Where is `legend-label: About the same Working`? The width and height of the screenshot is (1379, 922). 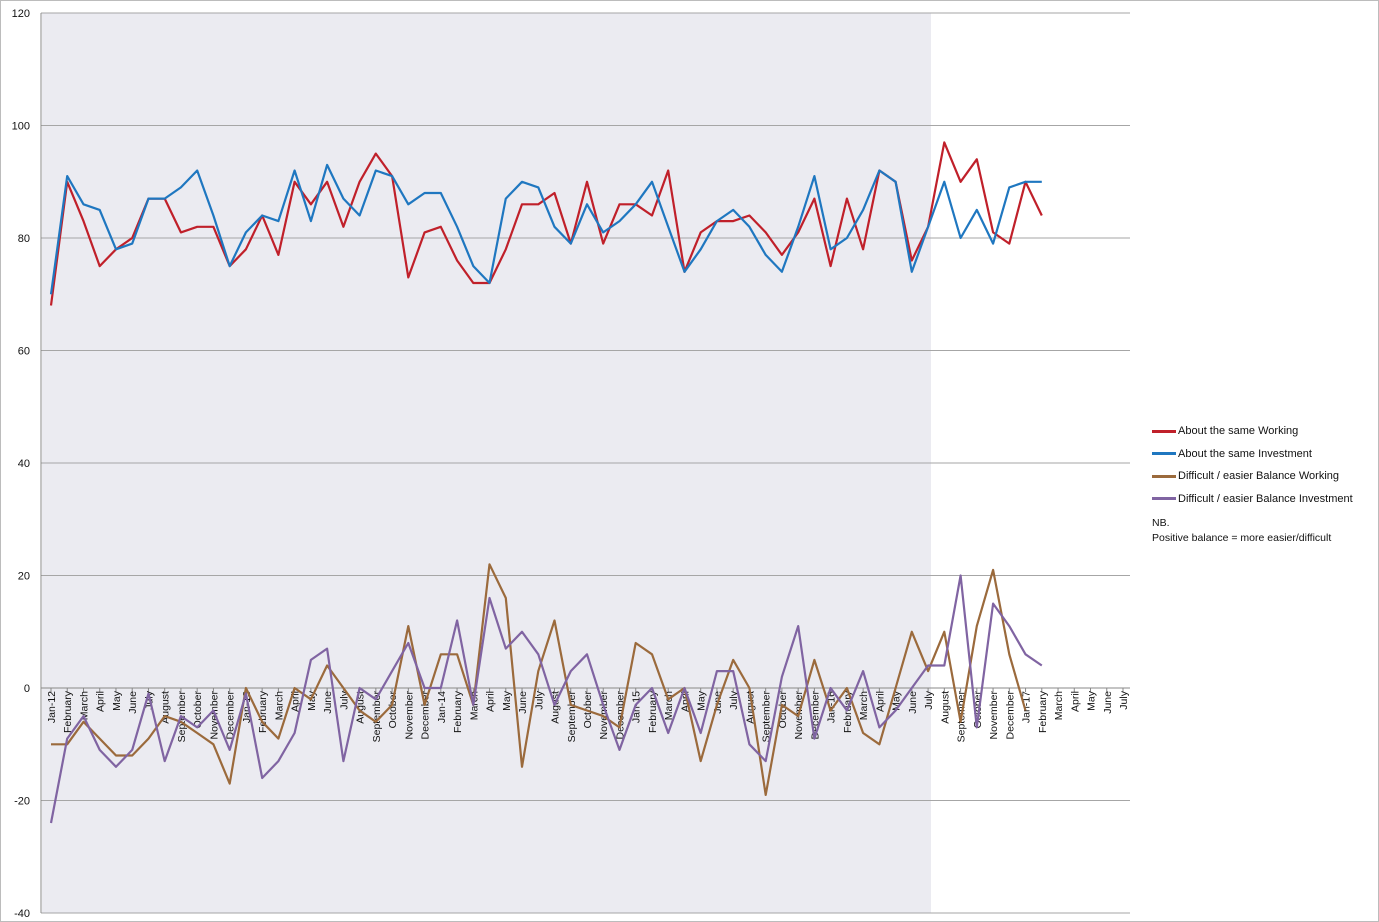
legend-label: About the same Working is located at coordinates (1238, 431).